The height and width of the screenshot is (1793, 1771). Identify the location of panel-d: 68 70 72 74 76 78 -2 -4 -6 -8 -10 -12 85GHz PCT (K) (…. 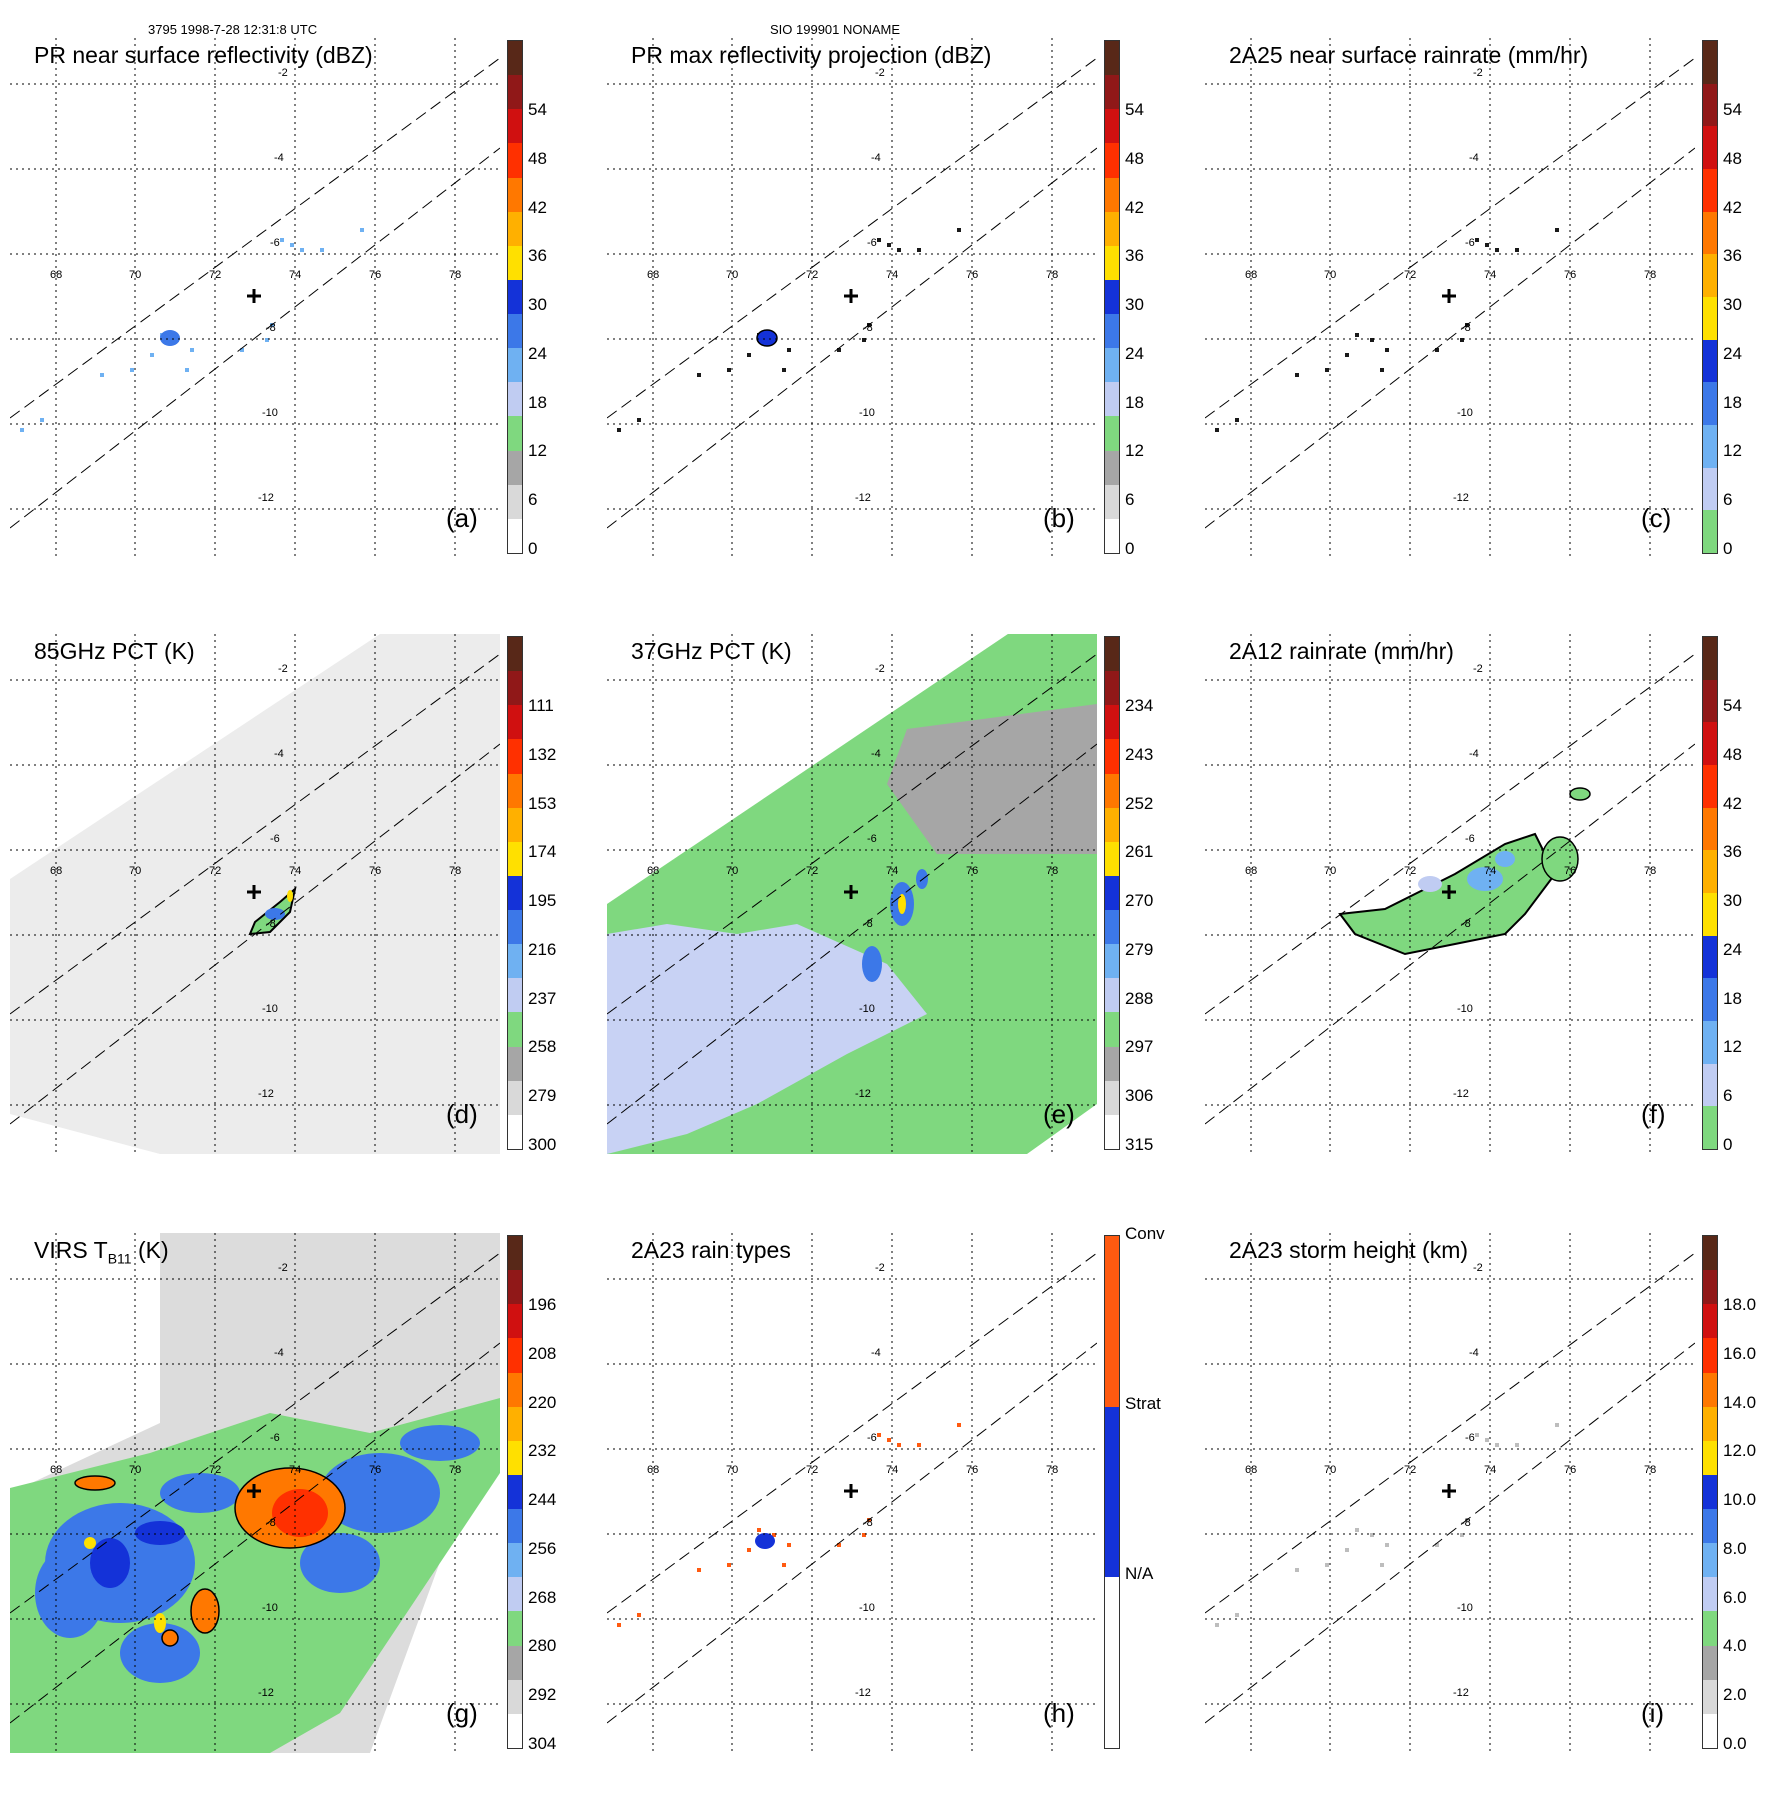
(290, 914).